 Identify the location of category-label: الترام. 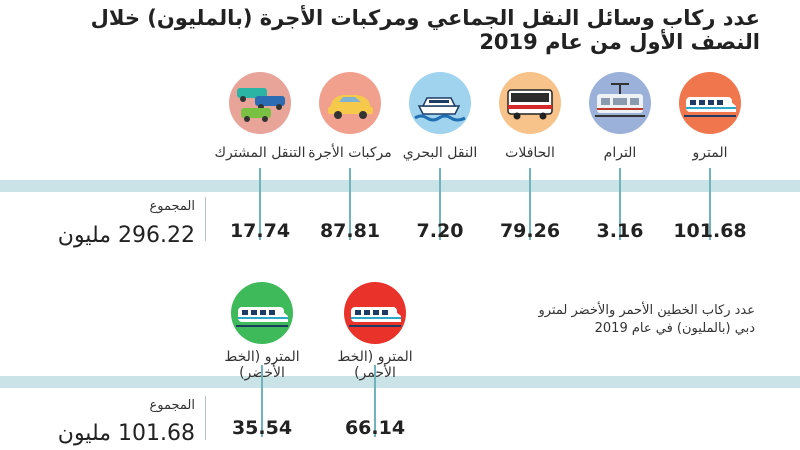
(620, 153).